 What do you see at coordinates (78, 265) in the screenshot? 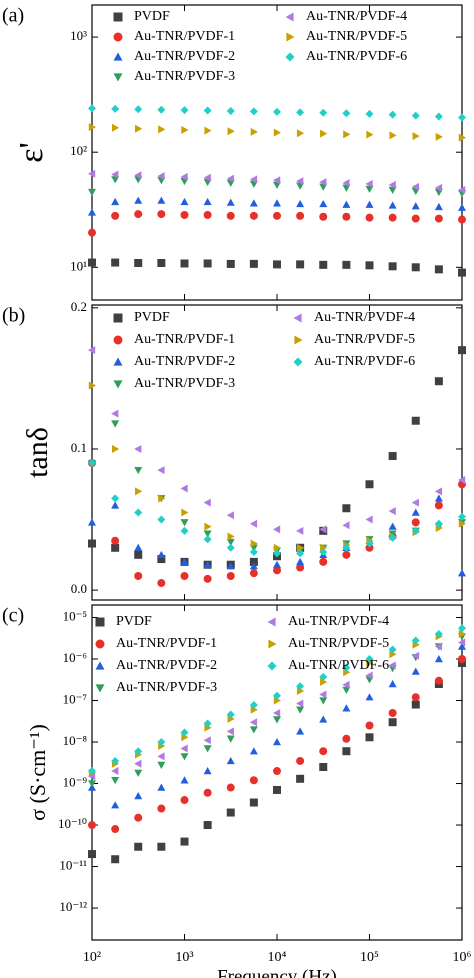
I see `y-tick-label: 10¹` at bounding box center [78, 265].